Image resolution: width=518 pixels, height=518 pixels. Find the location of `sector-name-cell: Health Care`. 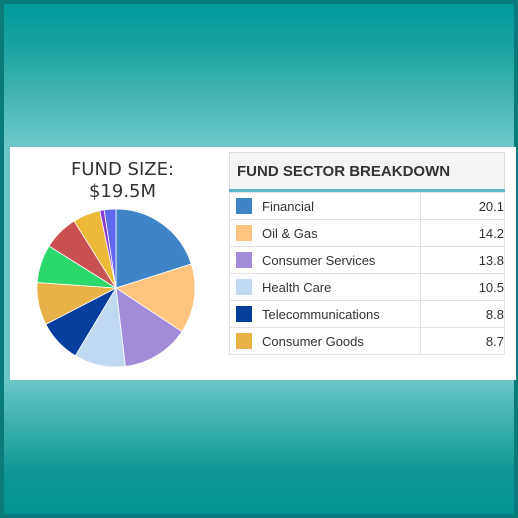

sector-name-cell: Health Care is located at coordinates (325, 287).